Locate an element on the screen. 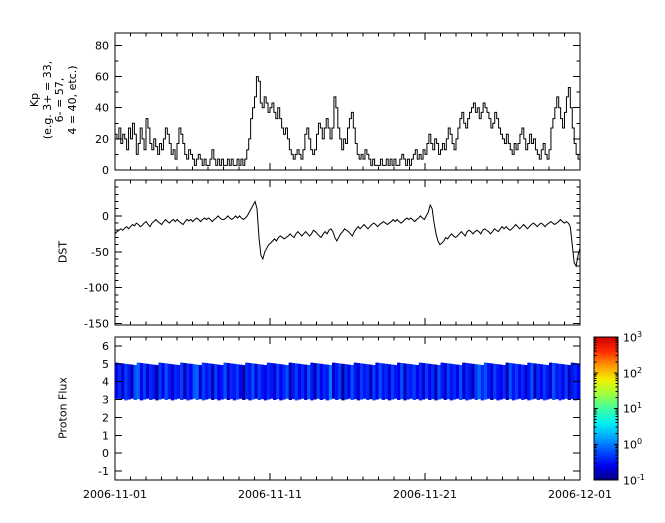 The width and height of the screenshot is (665, 523). kp-axis-label: Kp (e.g. 3+ = 33, 6- = 57, 4 = 40, etc.) is located at coordinates (53, 100).